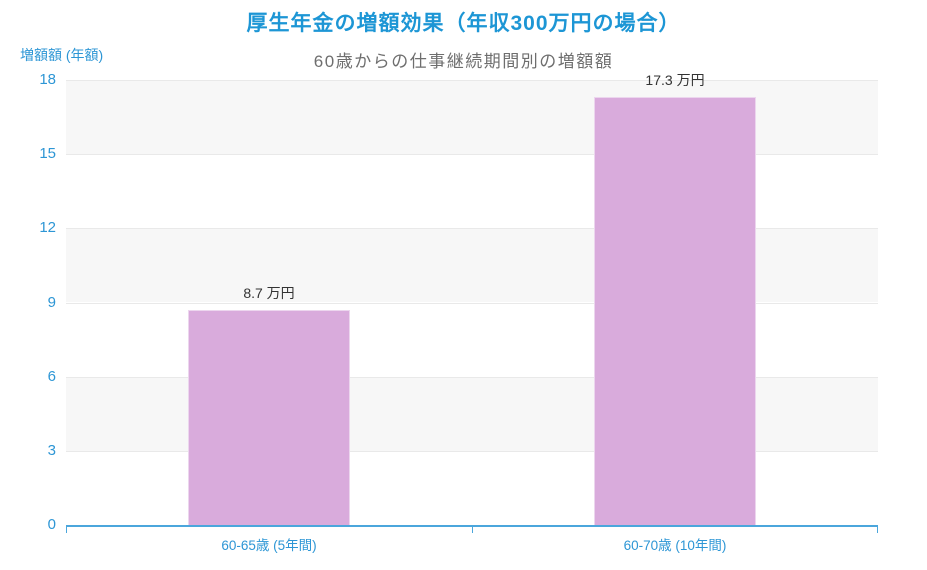 Image resolution: width=927 pixels, height=570 pixels. I want to click on bar-value-label: 8.7 万円, so click(269, 292).